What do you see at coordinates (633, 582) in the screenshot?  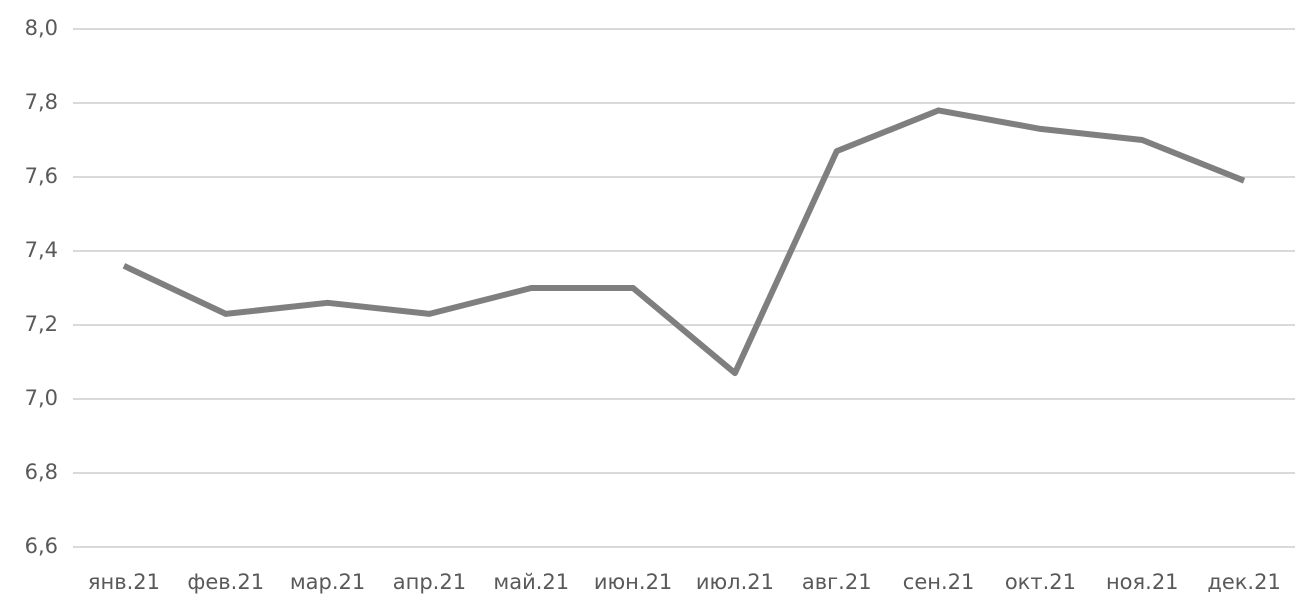 I see `x-tick-label: июн.21` at bounding box center [633, 582].